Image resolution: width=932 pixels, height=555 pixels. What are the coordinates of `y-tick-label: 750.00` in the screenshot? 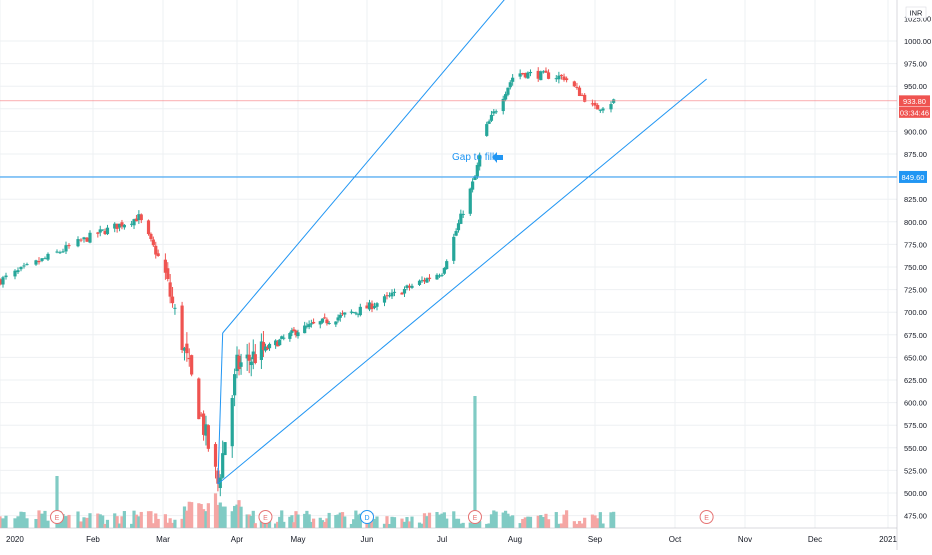 It's located at (915, 267).